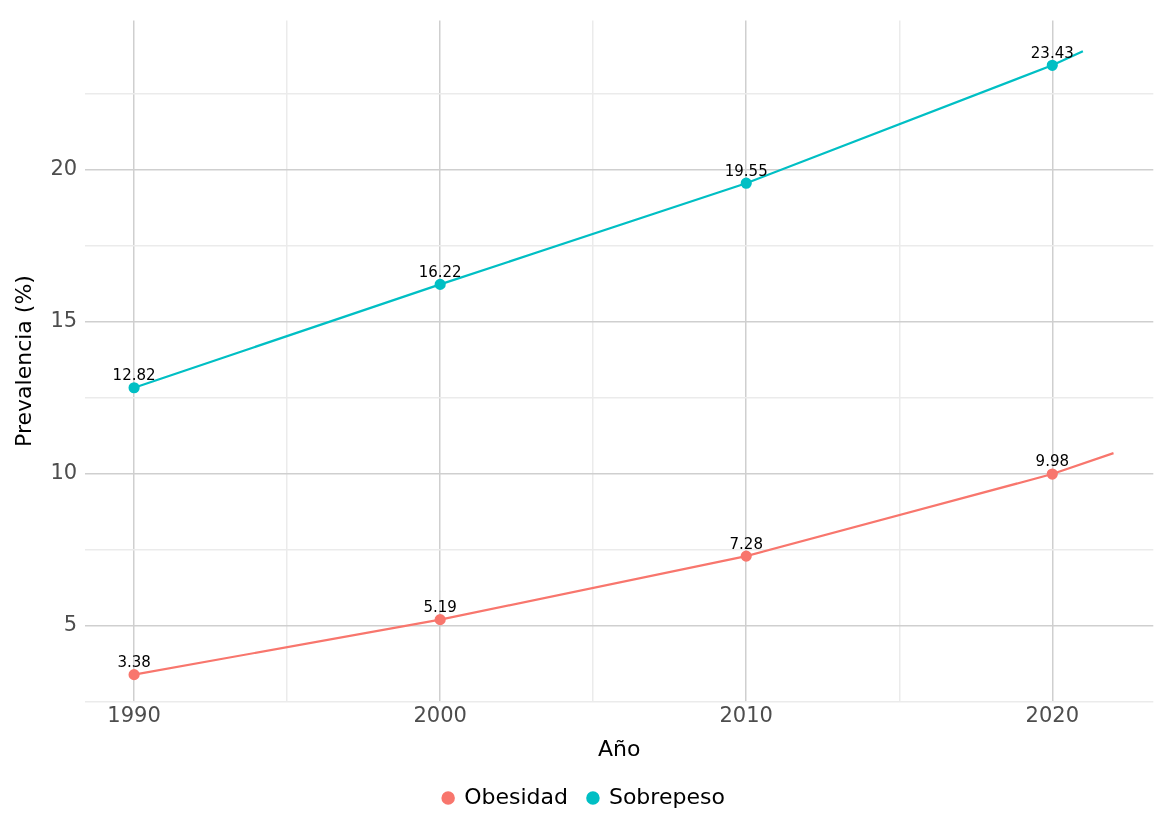  I want to click on data-label: 7.28, so click(746, 543).